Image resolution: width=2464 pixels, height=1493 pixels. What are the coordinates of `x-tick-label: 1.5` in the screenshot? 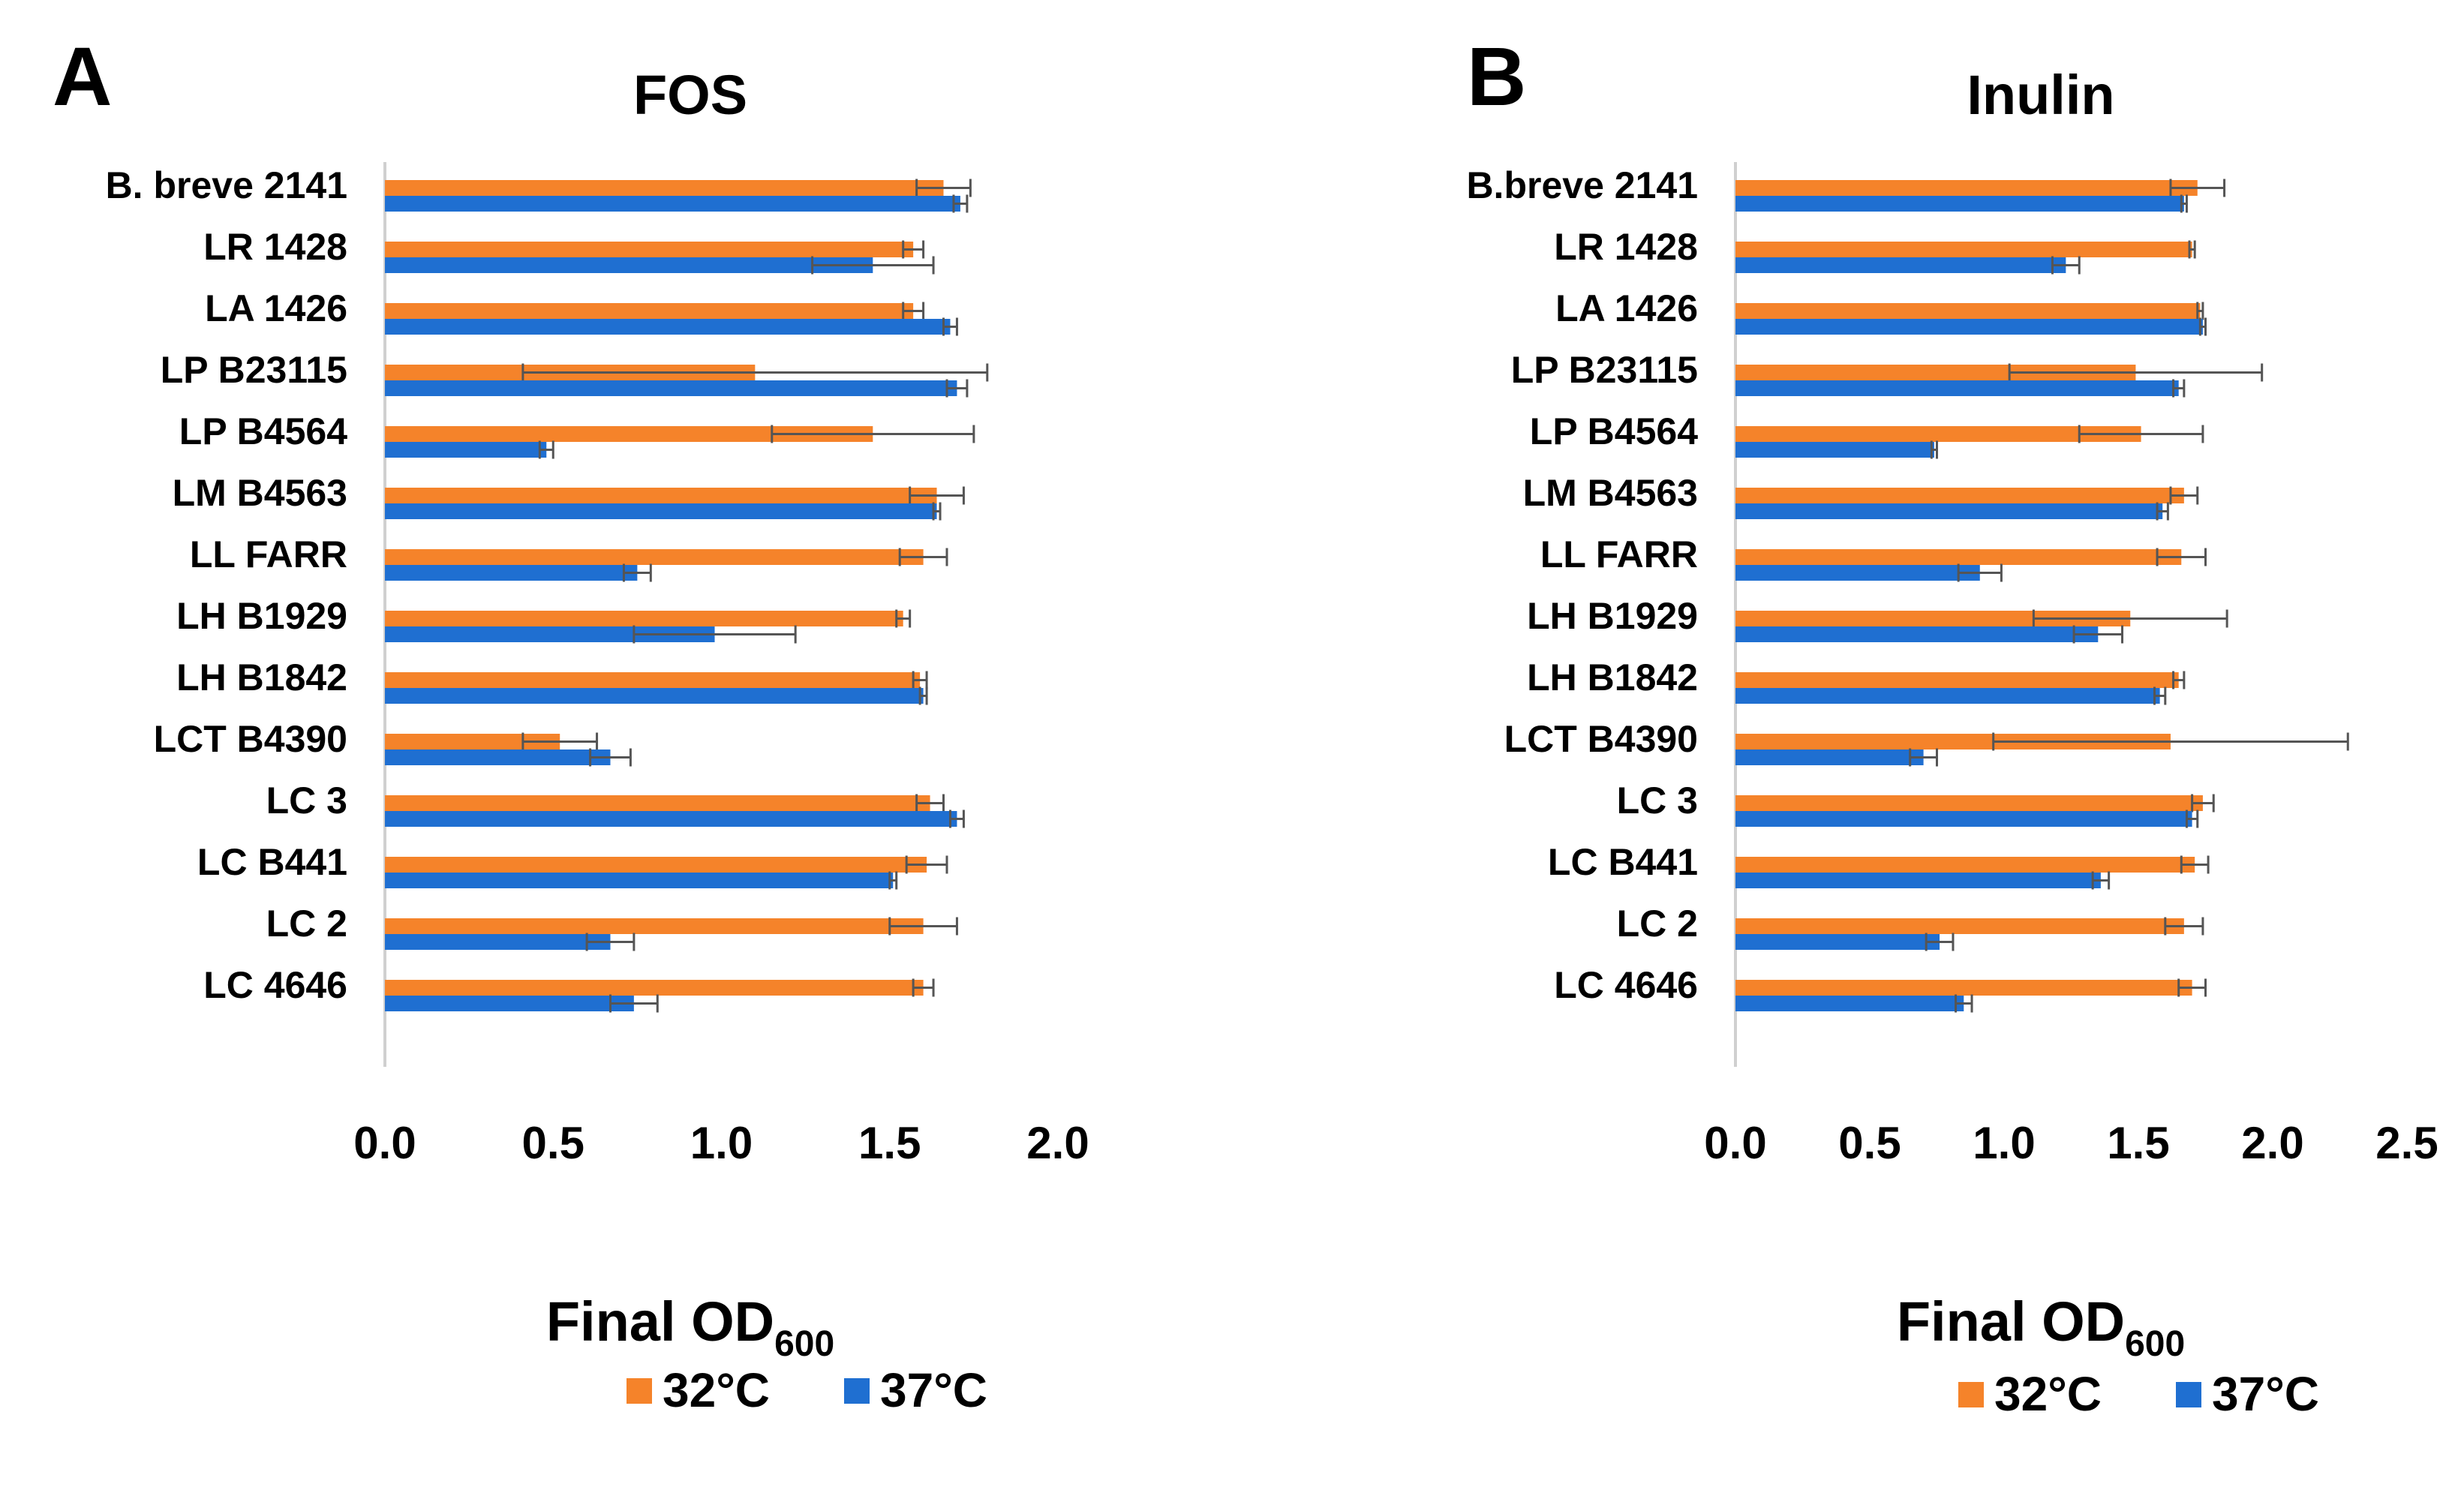 It's located at (890, 1143).